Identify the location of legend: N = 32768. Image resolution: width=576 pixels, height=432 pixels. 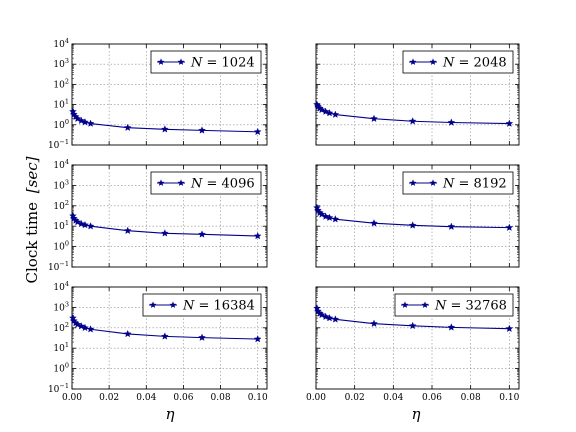
(454, 305).